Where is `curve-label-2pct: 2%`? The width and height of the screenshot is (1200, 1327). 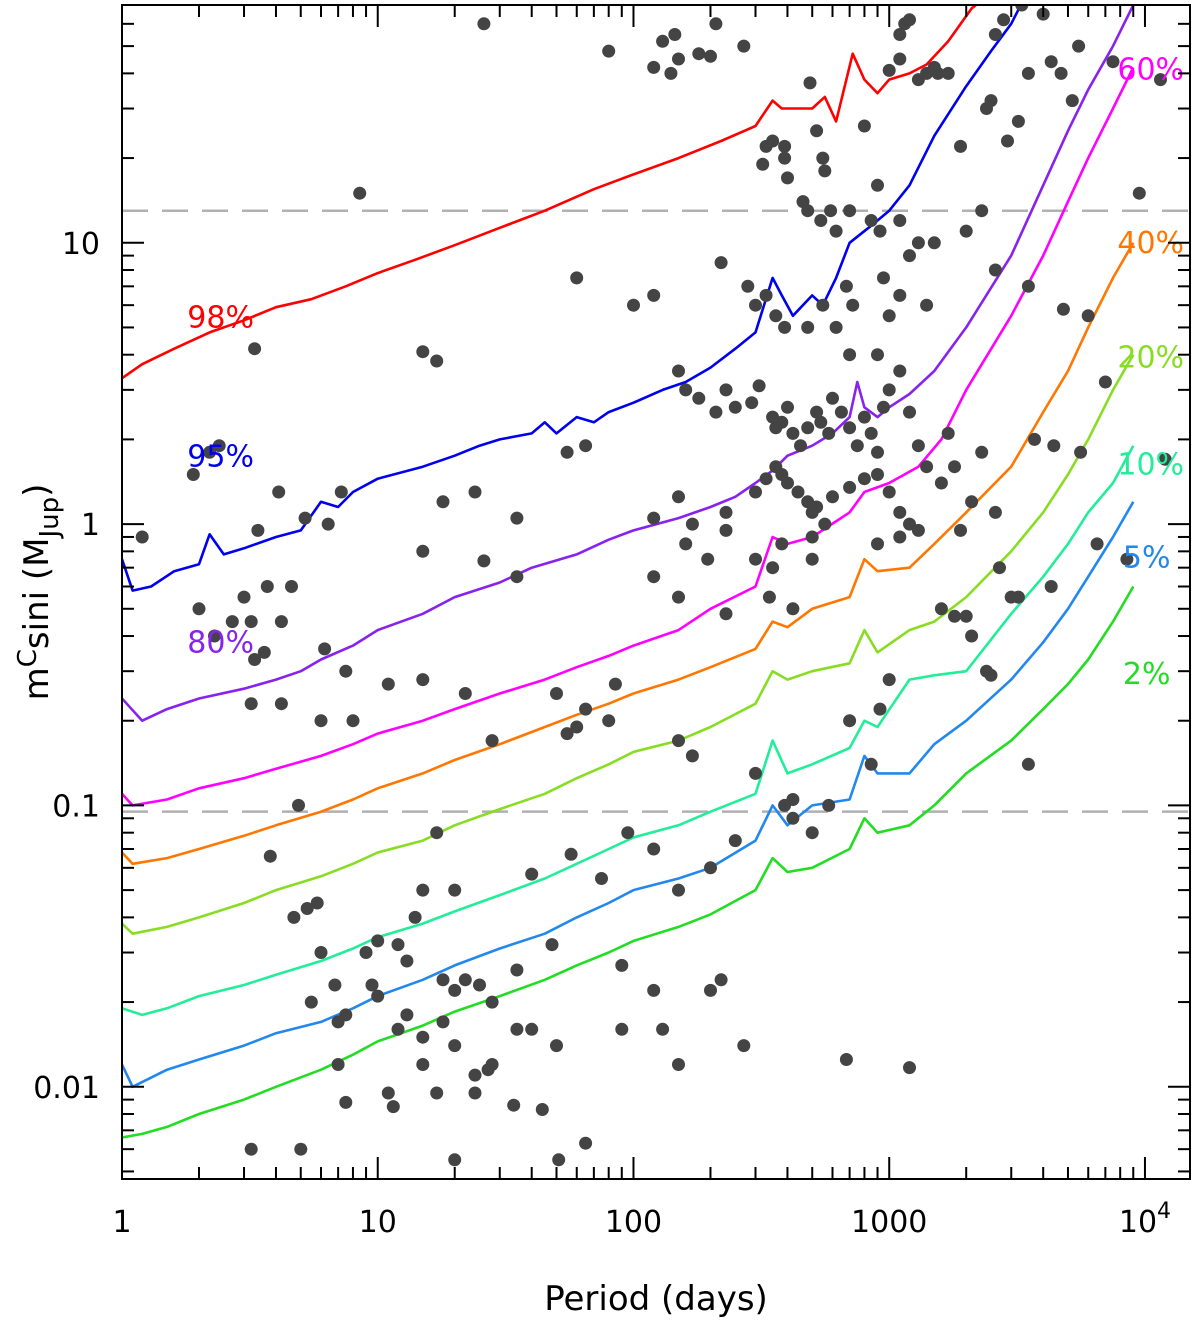 curve-label-2pct: 2% is located at coordinates (1147, 674).